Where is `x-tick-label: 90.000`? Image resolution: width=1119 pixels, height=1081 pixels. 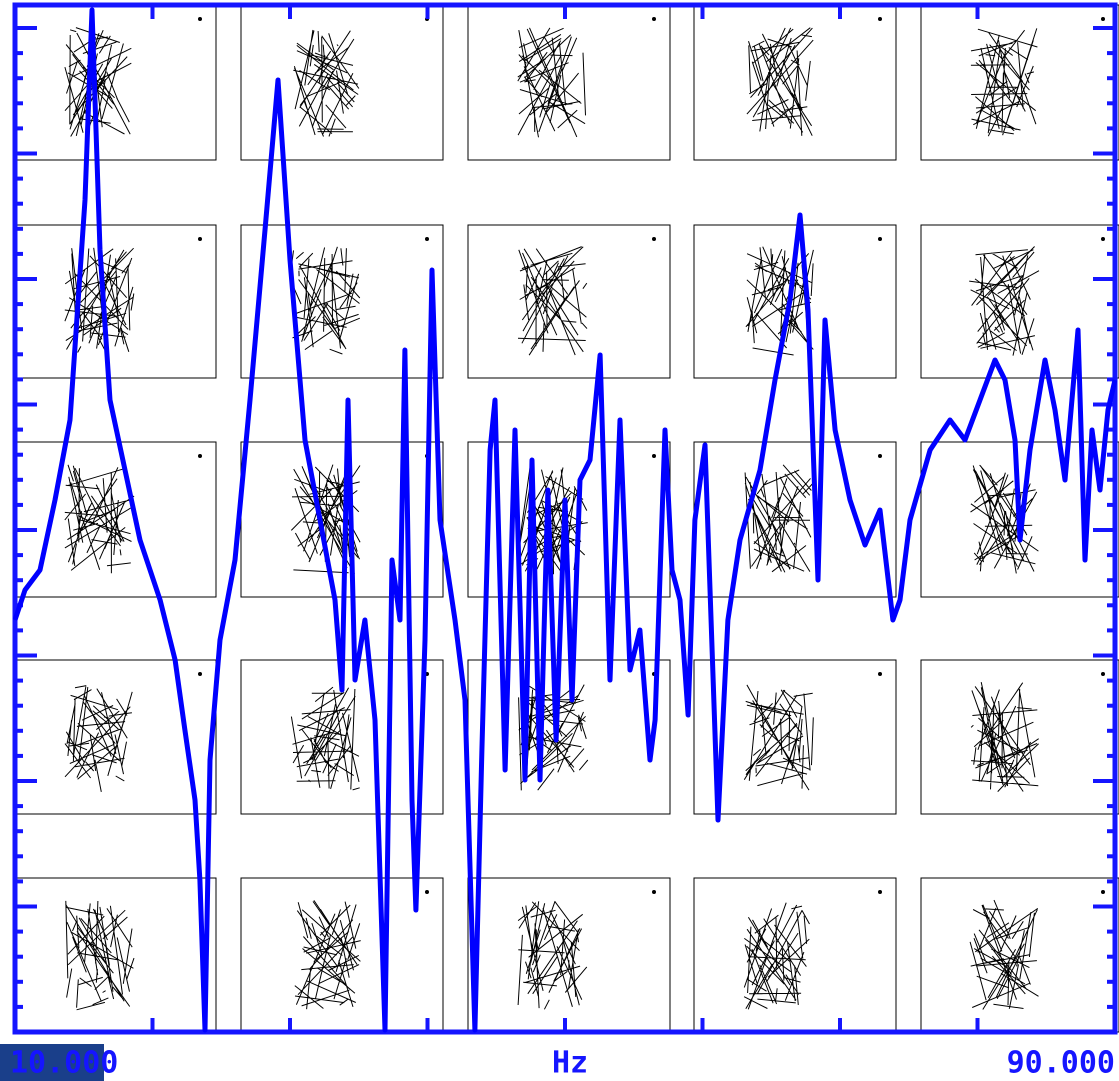 x-tick-label: 90.000 is located at coordinates (1061, 1063).